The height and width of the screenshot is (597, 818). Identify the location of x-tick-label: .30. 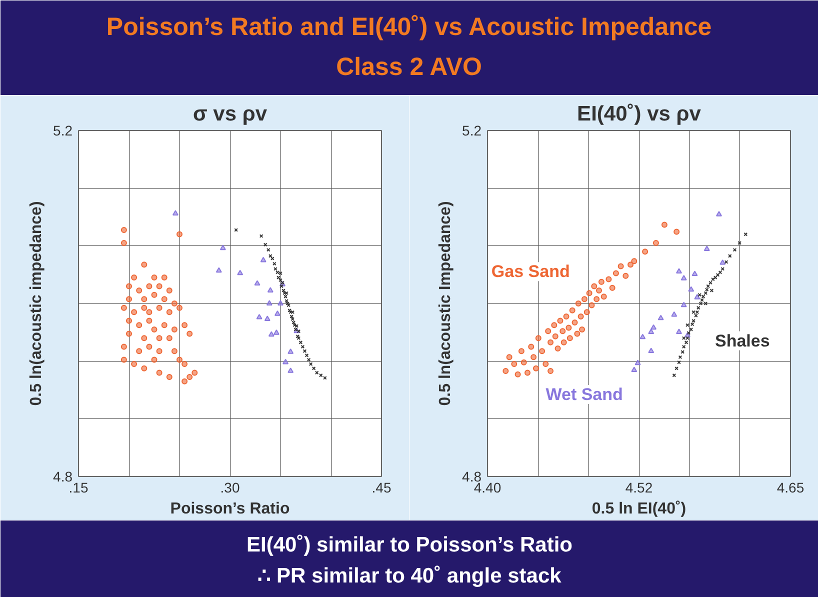
(230, 488).